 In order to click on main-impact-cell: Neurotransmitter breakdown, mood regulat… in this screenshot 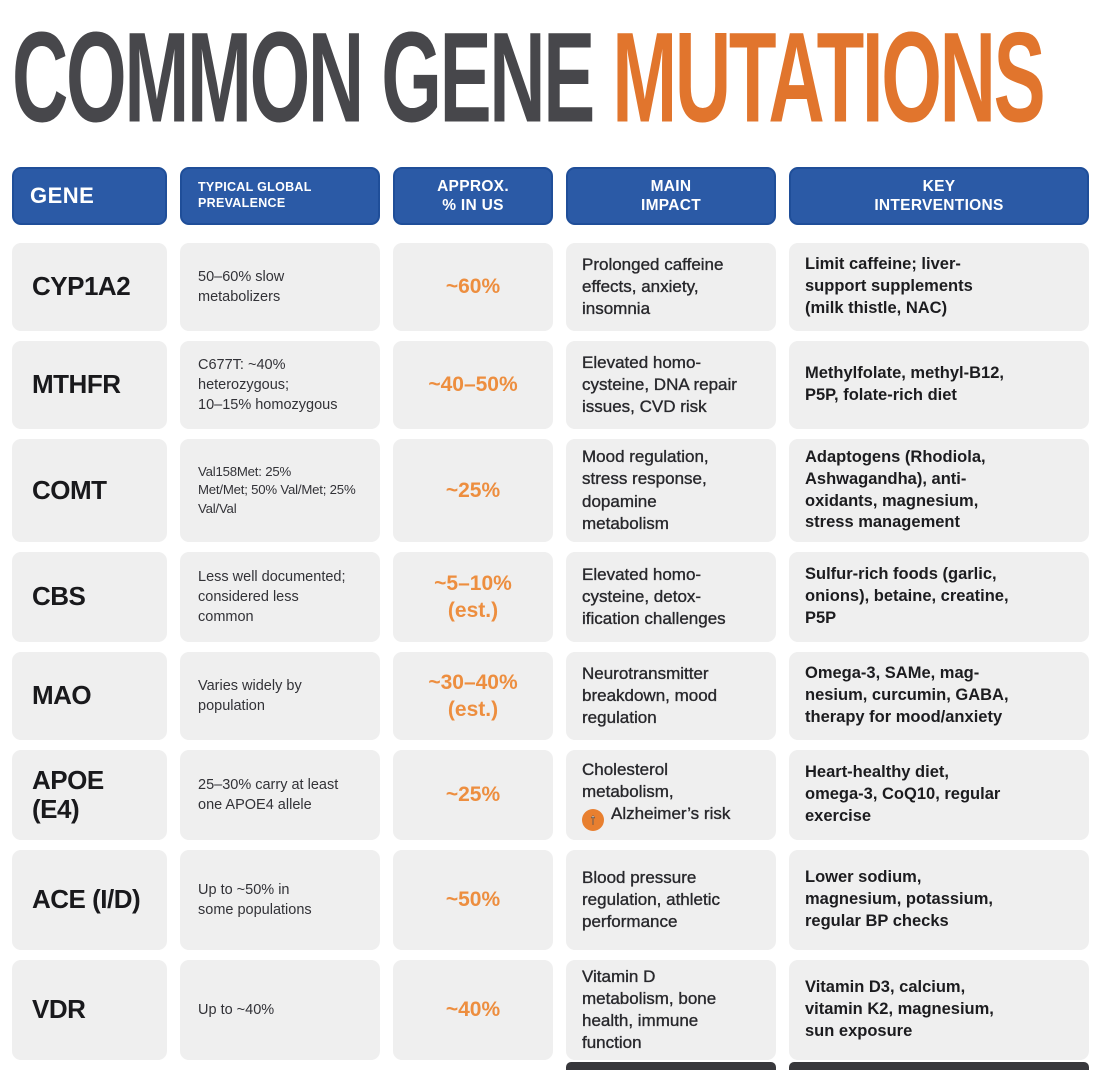, I will do `click(671, 696)`.